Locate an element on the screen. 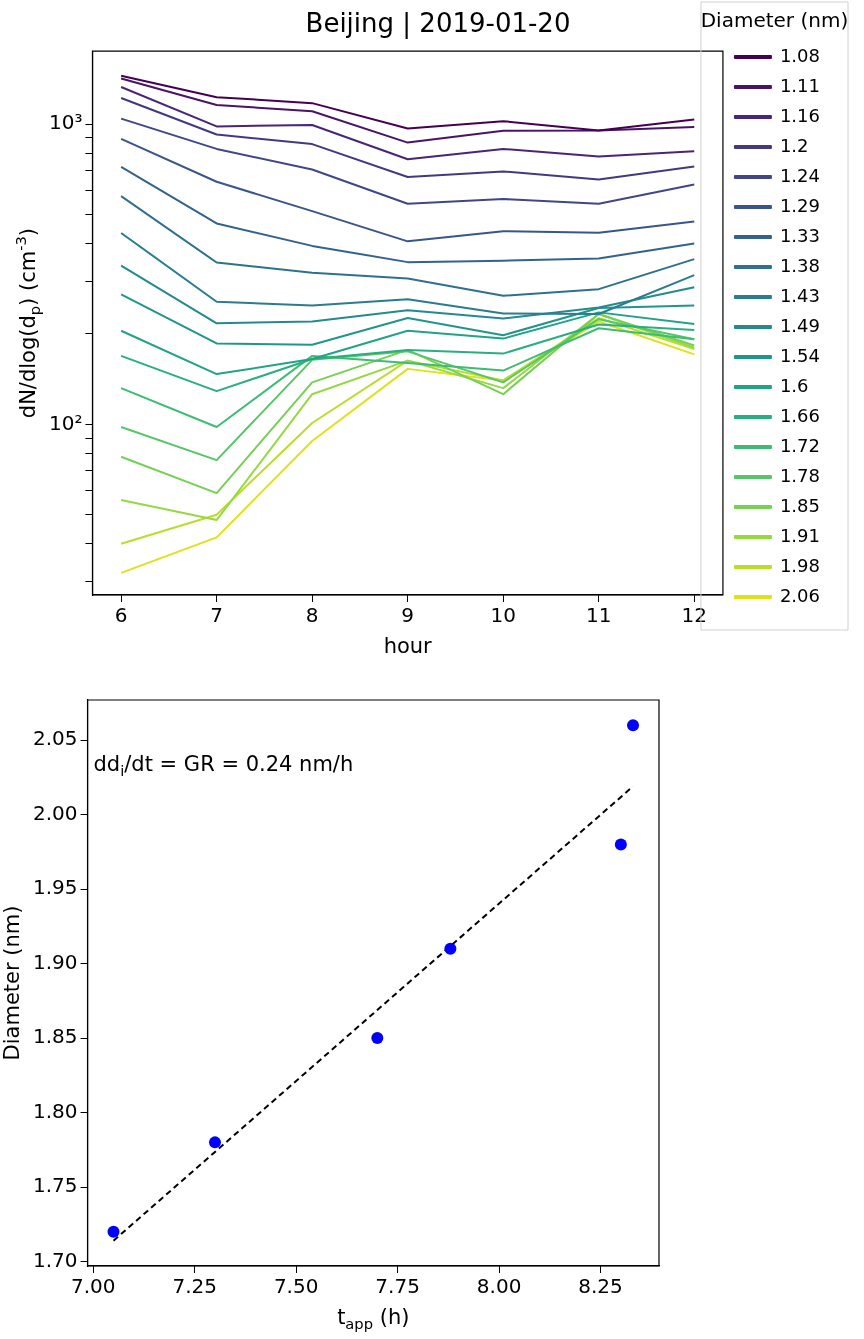 The width and height of the screenshot is (864, 1339). x-tick-label: 7.50 is located at coordinates (296, 1286).